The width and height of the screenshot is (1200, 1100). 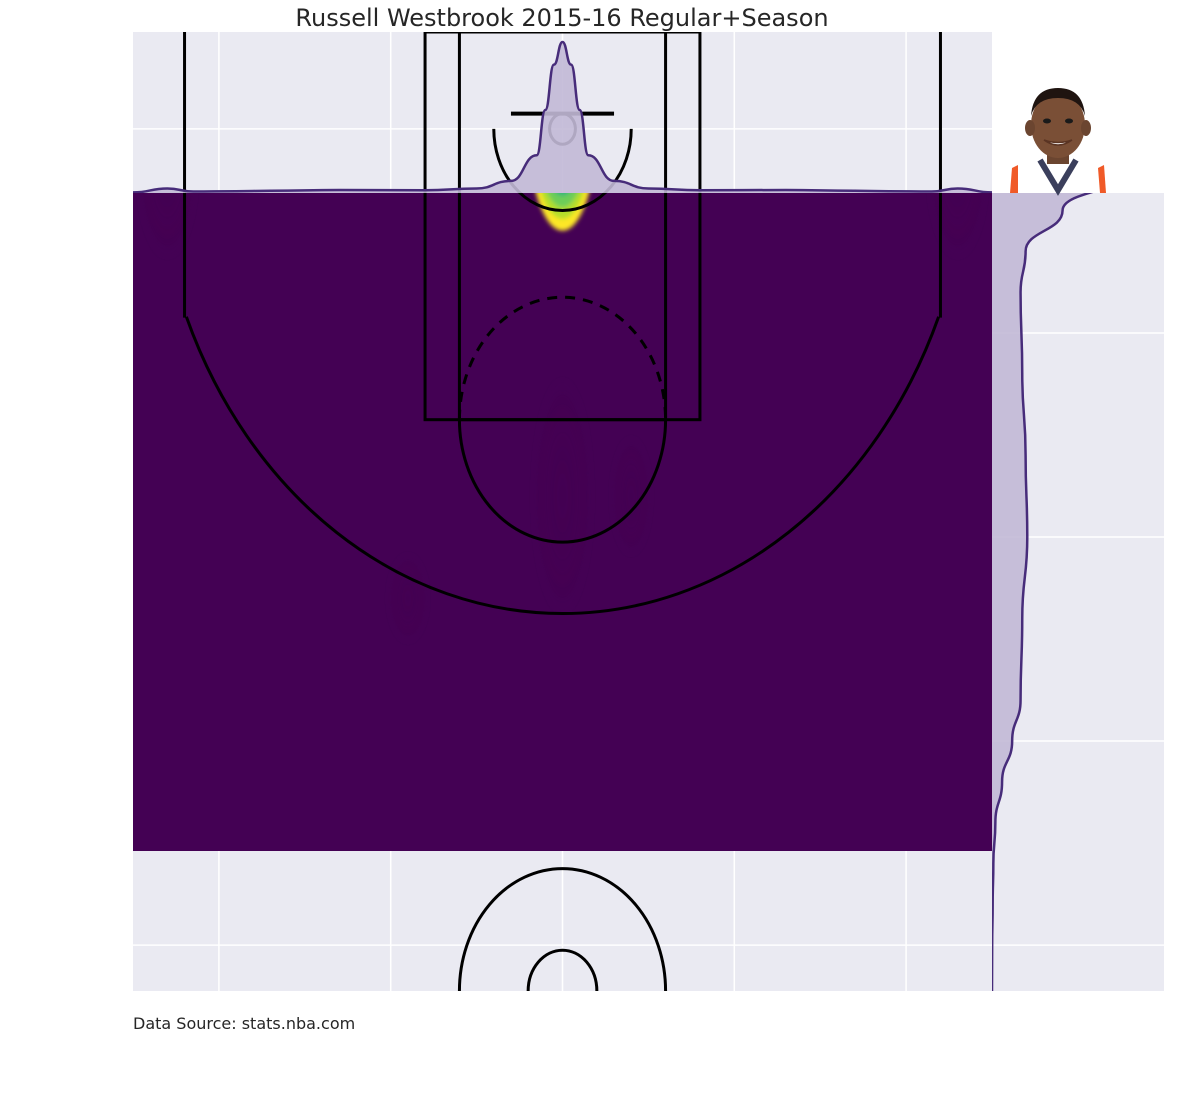 I want to click on x-marginal-fill, so click(x=562, y=117).